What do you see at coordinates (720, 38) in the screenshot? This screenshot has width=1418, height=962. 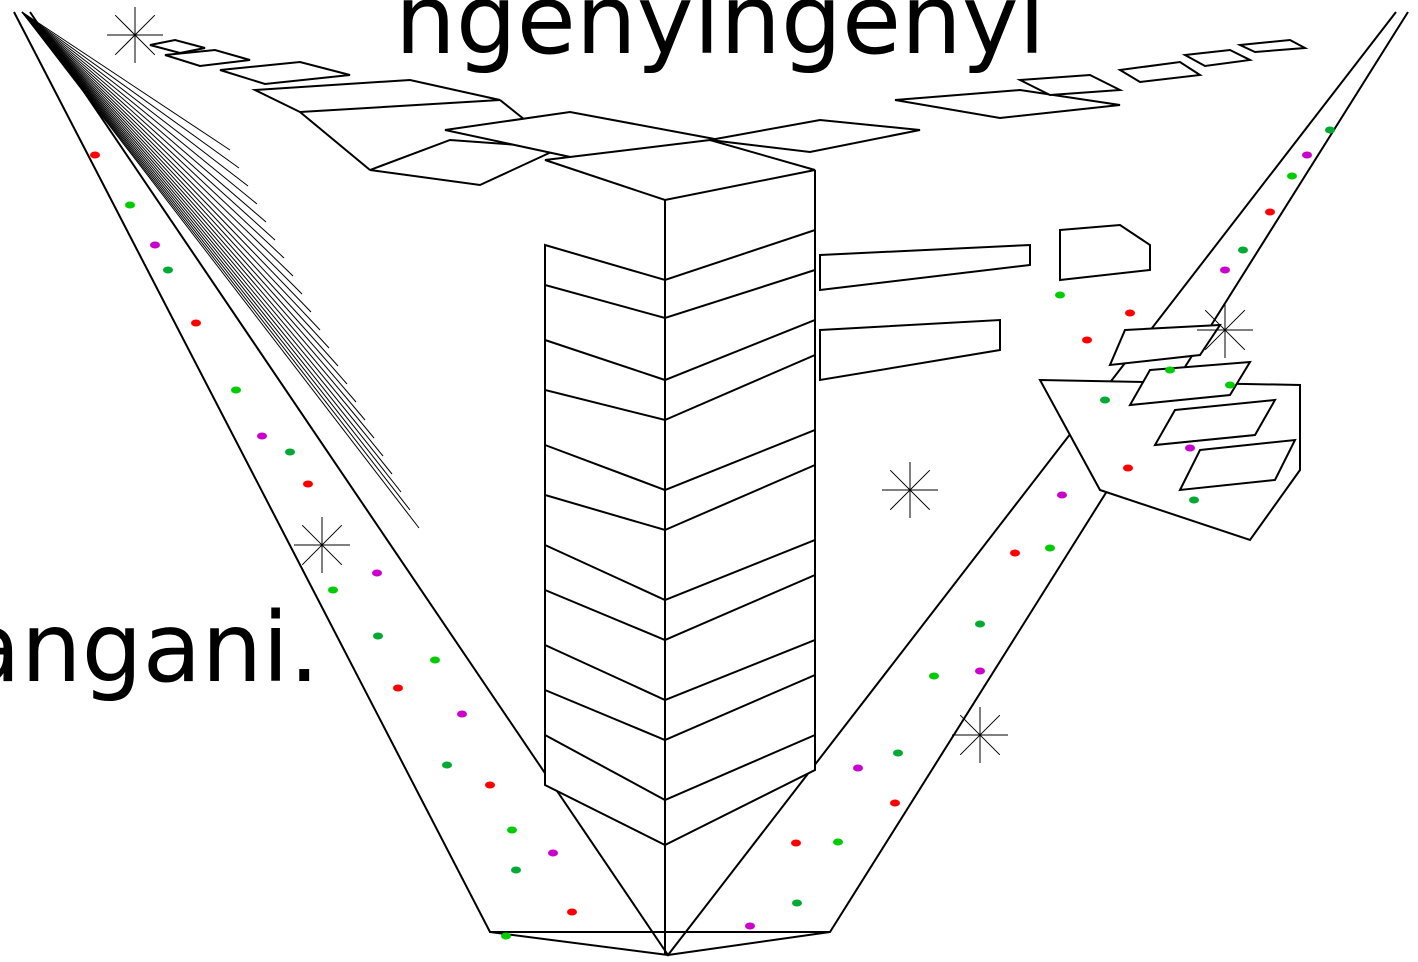 I see `caption-top-text: ngenyingenyi` at bounding box center [720, 38].